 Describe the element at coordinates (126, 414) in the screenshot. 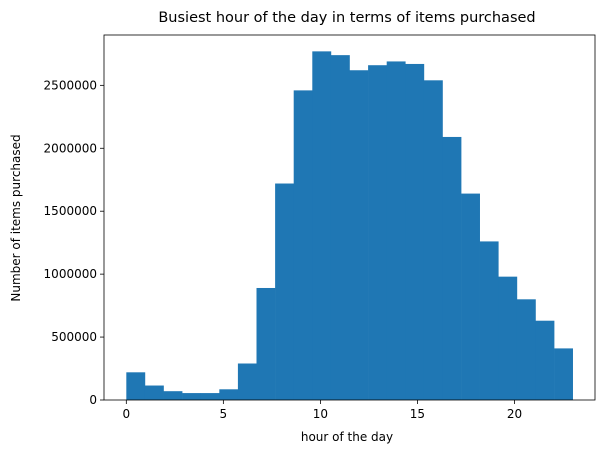

I see `x-tick-label: 0` at that location.